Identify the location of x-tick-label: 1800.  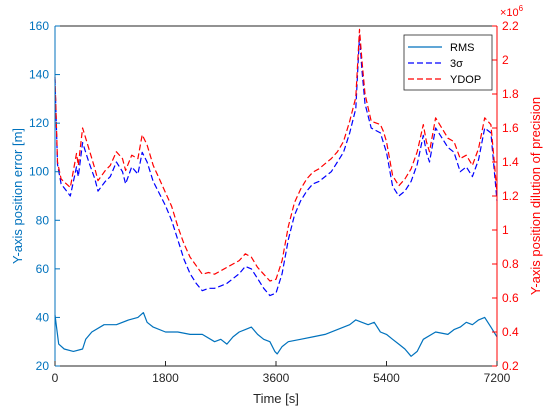
(165, 378).